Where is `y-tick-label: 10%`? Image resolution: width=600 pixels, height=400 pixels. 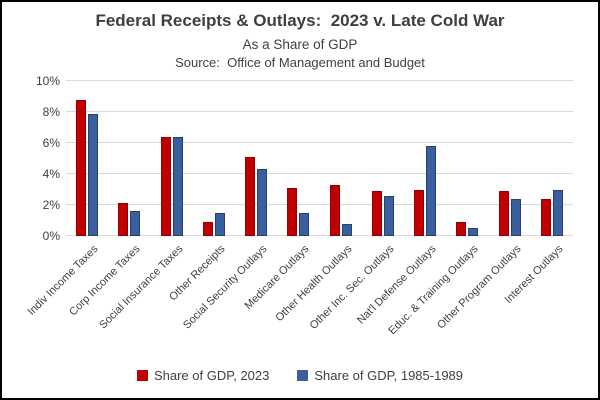 y-tick-label: 10% is located at coordinates (47, 81).